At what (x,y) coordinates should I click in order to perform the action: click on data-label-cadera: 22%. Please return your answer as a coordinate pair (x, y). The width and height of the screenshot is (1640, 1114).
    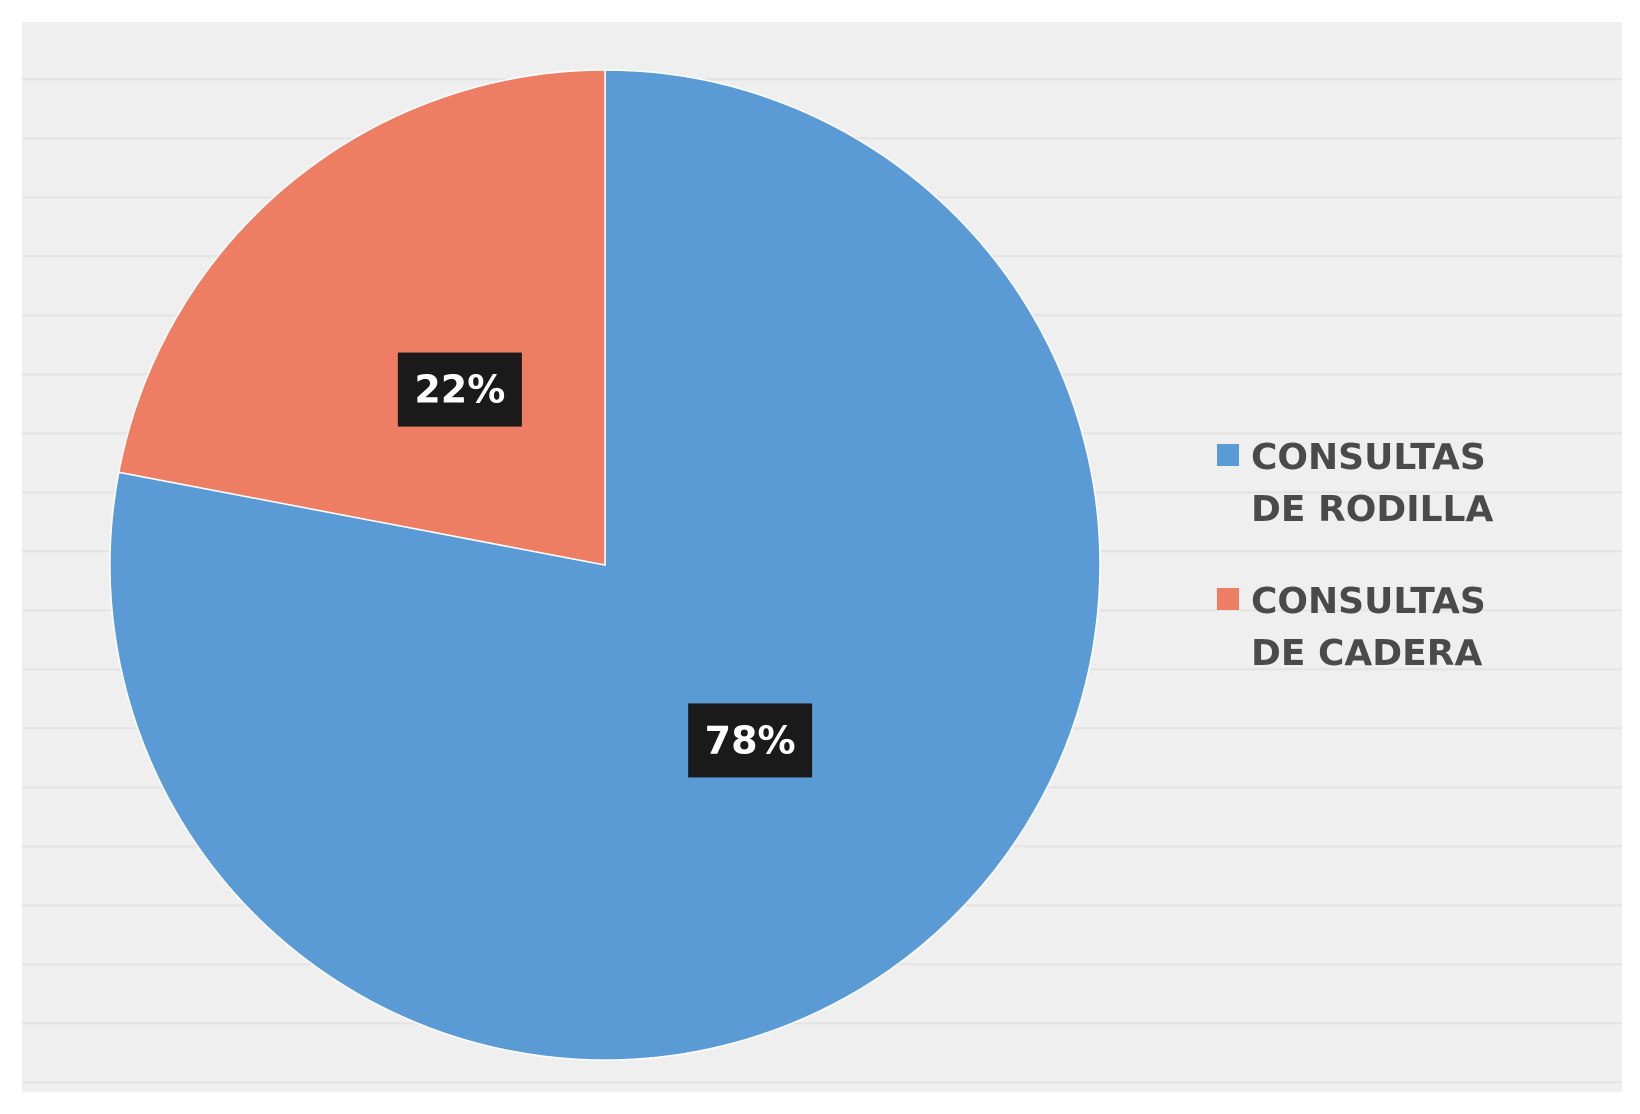
    Looking at the image, I should click on (459, 389).